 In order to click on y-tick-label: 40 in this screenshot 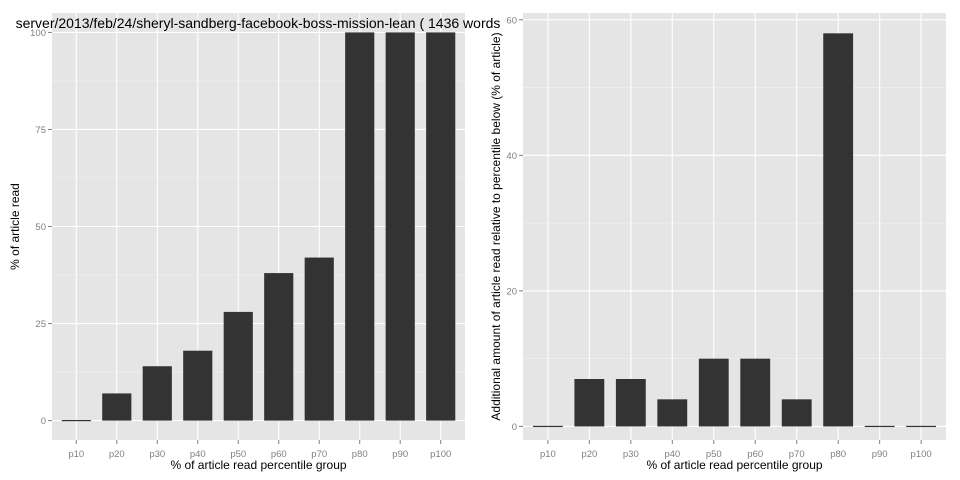, I will do `click(511, 156)`.